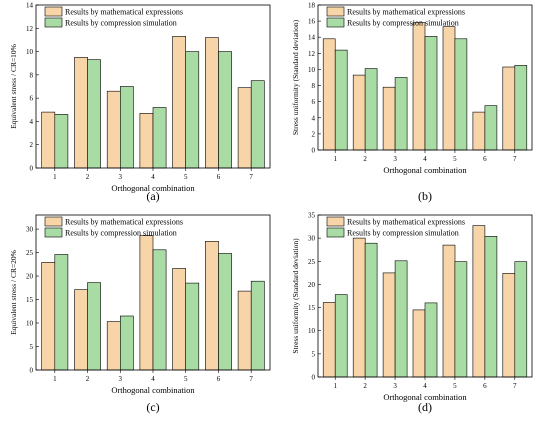  Describe the element at coordinates (30, 230) in the screenshot. I see `y-tick-label: 30` at that location.